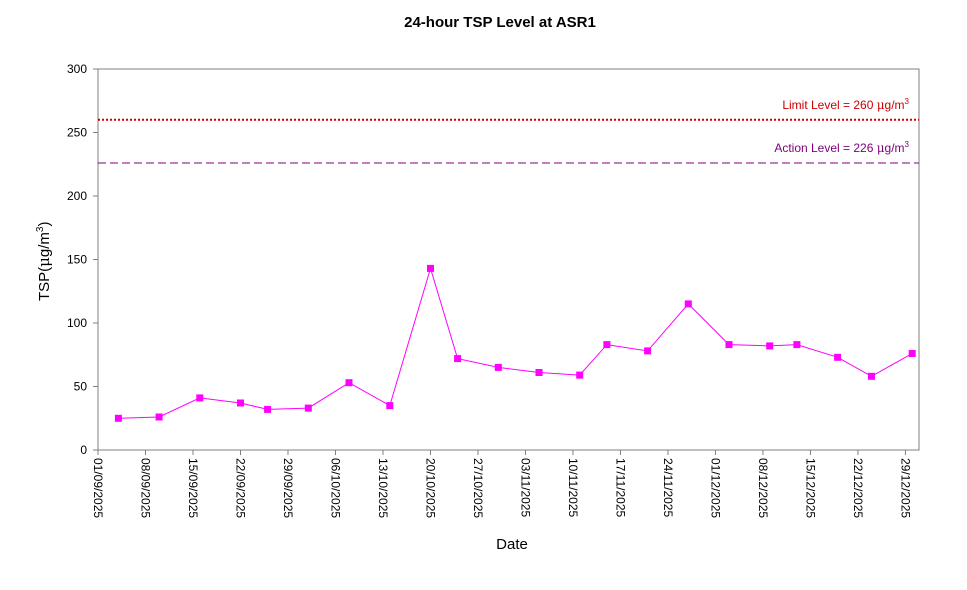  Describe the element at coordinates (573, 487) in the screenshot. I see `x-tick-label-10: 10/11/2025` at that location.